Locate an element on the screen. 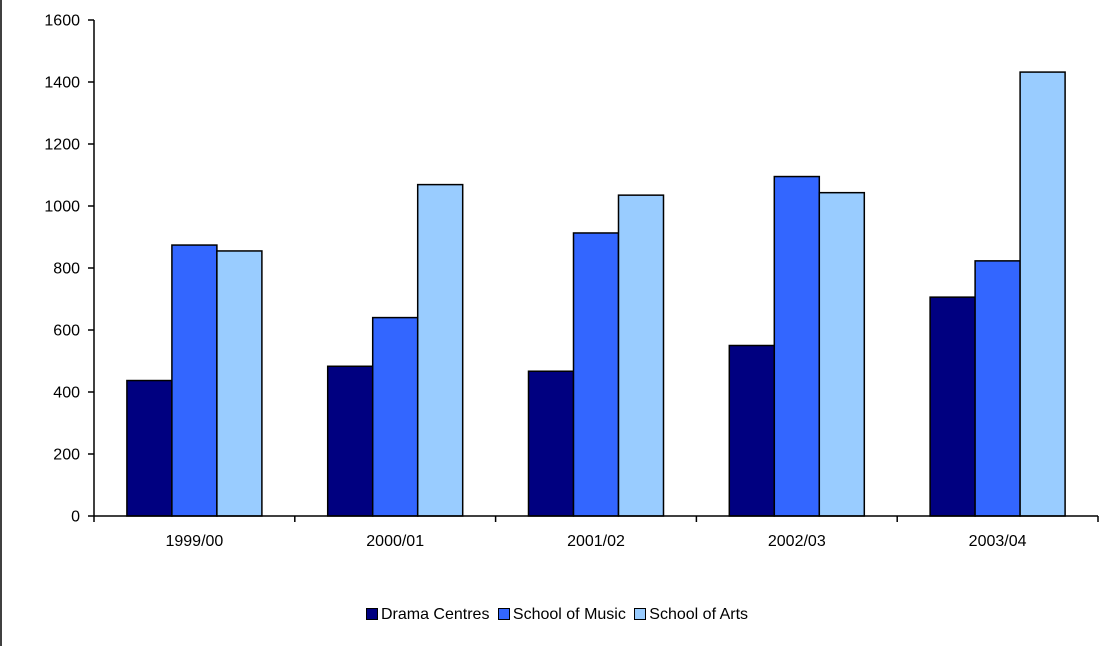 The height and width of the screenshot is (646, 1114). legend-item-drama-centres: Drama Centres is located at coordinates (427, 615).